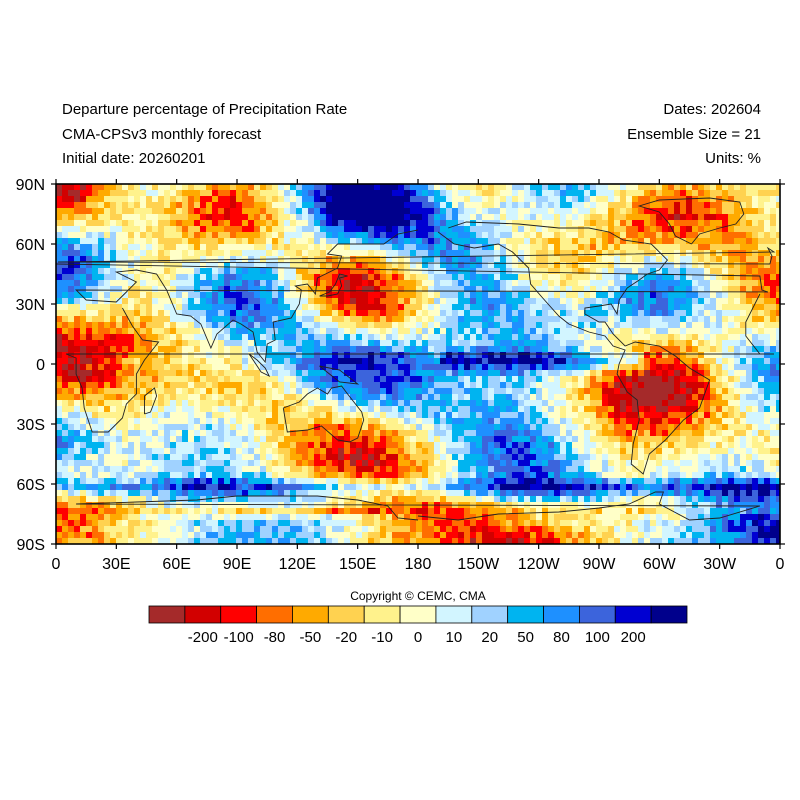  Describe the element at coordinates (357, 564) in the screenshot. I see `lon-tick-label: 150E` at that location.